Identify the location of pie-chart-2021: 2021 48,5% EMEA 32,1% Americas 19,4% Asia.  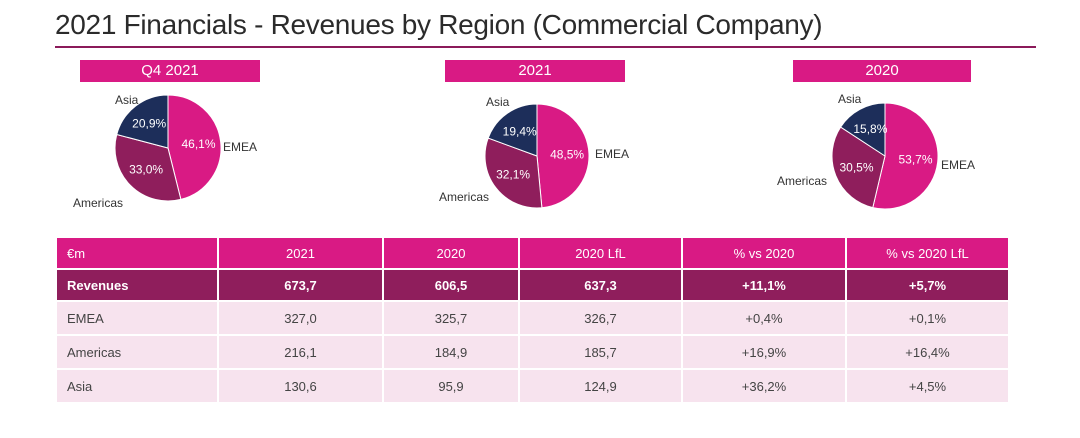
(570, 140).